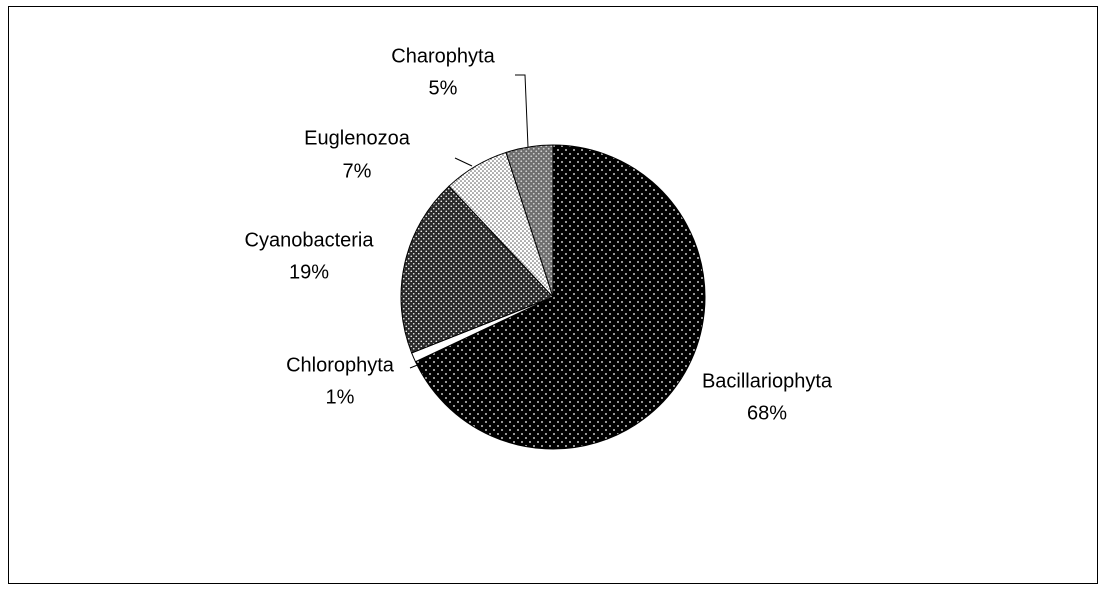  I want to click on slice-label: Chlorophyta, so click(340, 365).